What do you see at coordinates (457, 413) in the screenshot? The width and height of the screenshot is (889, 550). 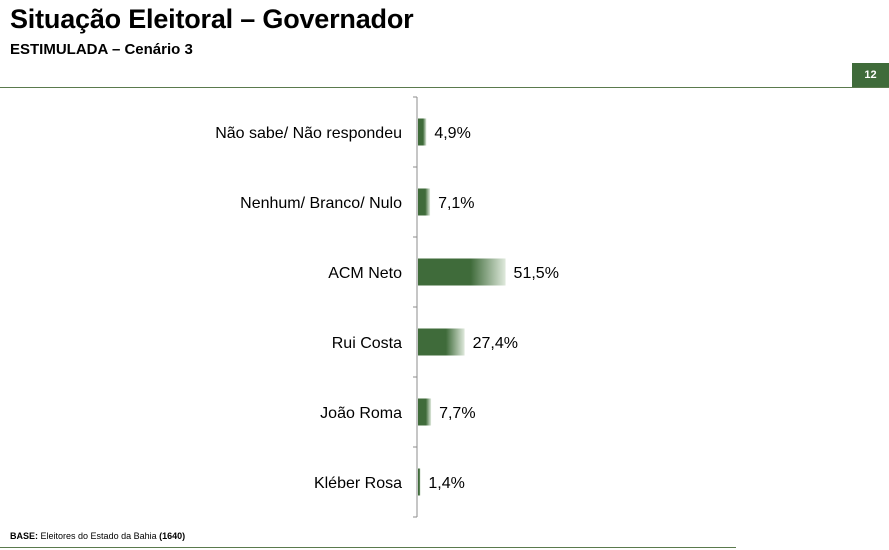 I see `data-label: 7,7%` at bounding box center [457, 413].